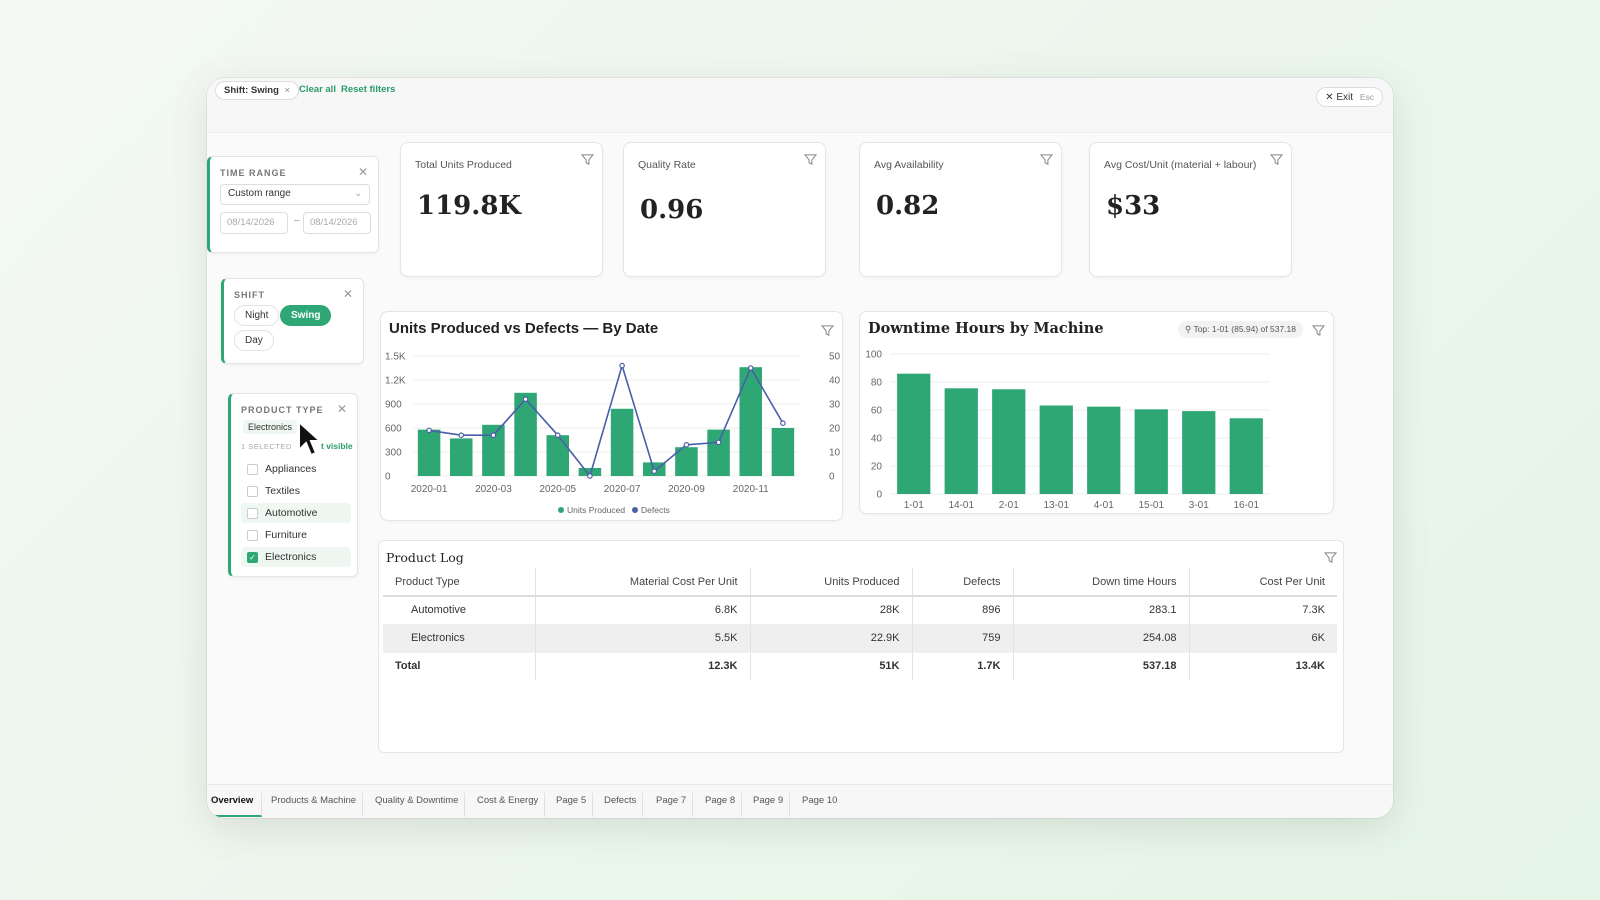 The width and height of the screenshot is (1600, 900). Describe the element at coordinates (621, 805) in the screenshot. I see `tab-defects: Defects` at that location.